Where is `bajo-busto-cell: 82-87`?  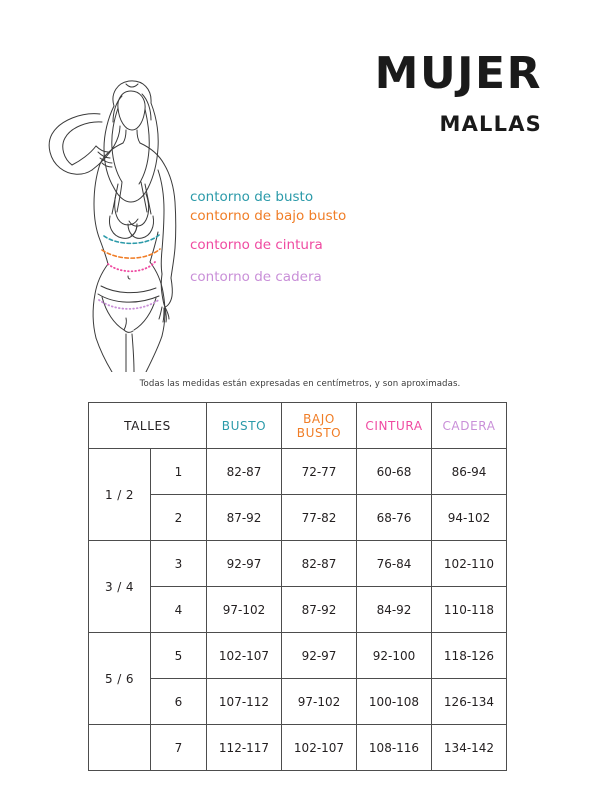 bajo-busto-cell: 82-87 is located at coordinates (319, 563).